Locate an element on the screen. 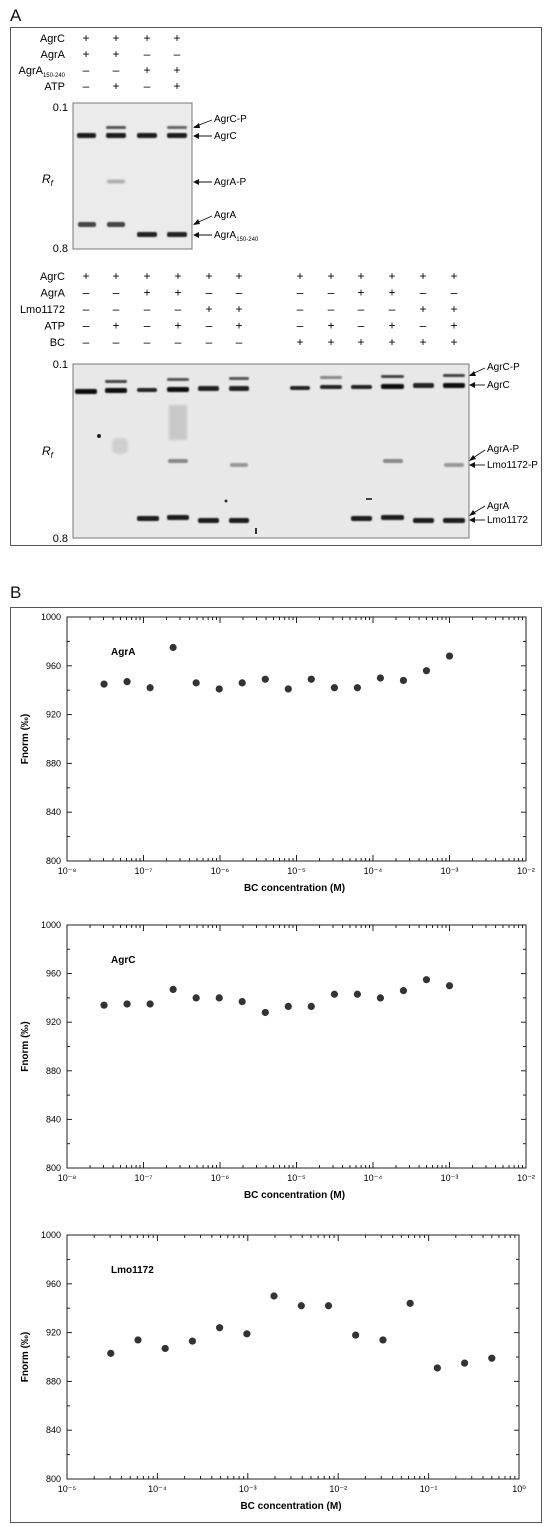 The height and width of the screenshot is (1527, 550). x-tick-label: 10⁻⁷ is located at coordinates (143, 1178).